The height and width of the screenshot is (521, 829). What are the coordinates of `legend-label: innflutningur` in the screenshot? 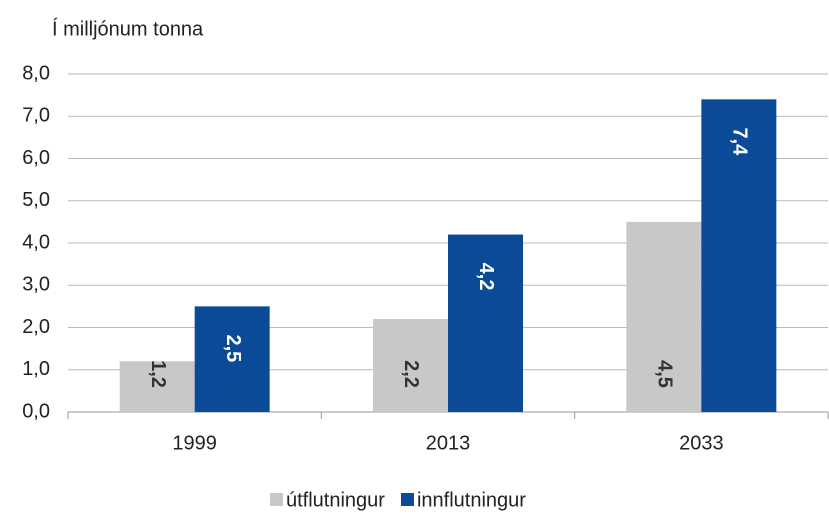 It's located at (471, 500).